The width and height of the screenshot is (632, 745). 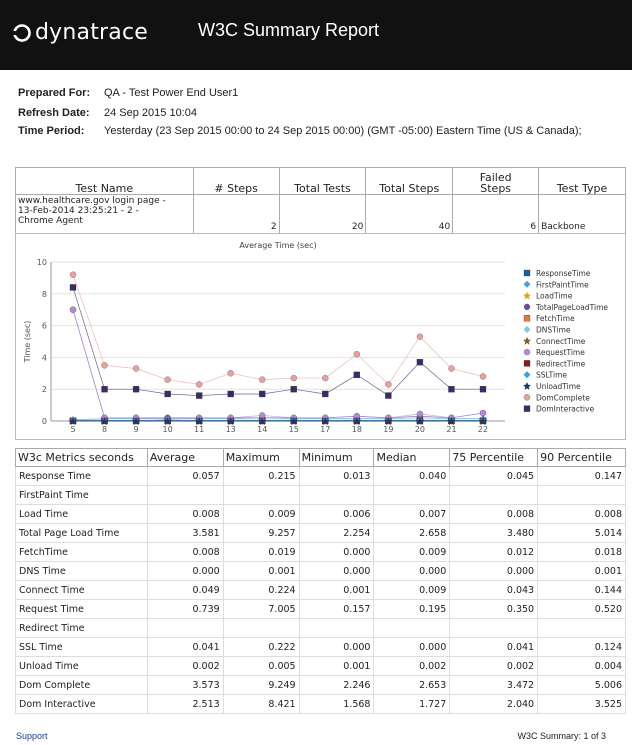 I want to click on x-tick-label: 14, so click(x=262, y=429).